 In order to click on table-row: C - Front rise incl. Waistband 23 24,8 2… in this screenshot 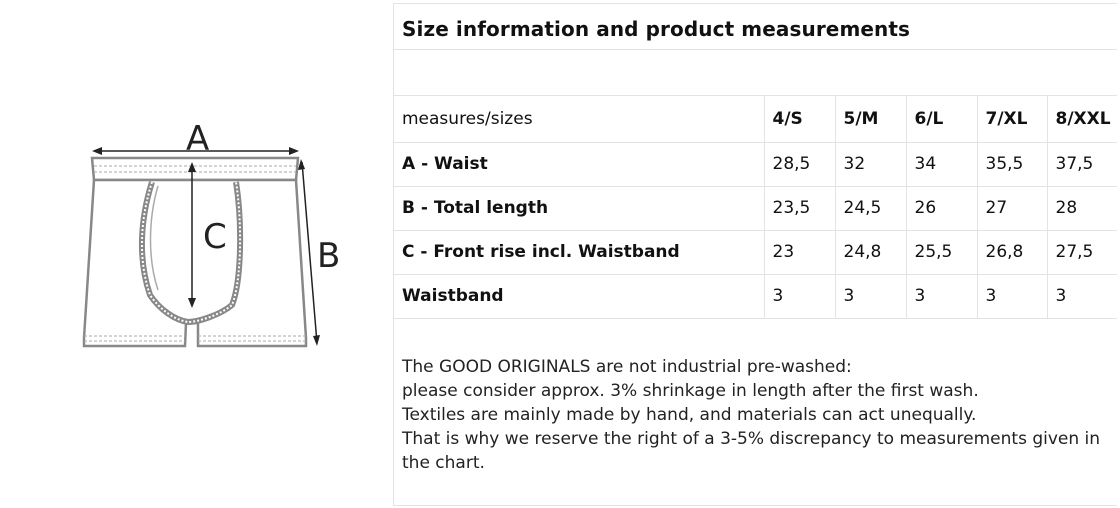, I will do `click(755, 252)`.